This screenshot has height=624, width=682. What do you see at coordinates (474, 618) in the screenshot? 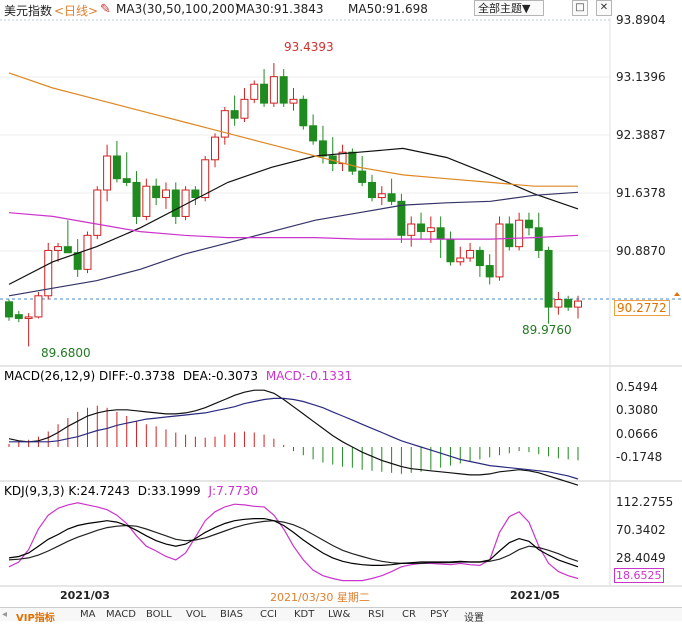
I see `tab-settings: 设置` at bounding box center [474, 618].